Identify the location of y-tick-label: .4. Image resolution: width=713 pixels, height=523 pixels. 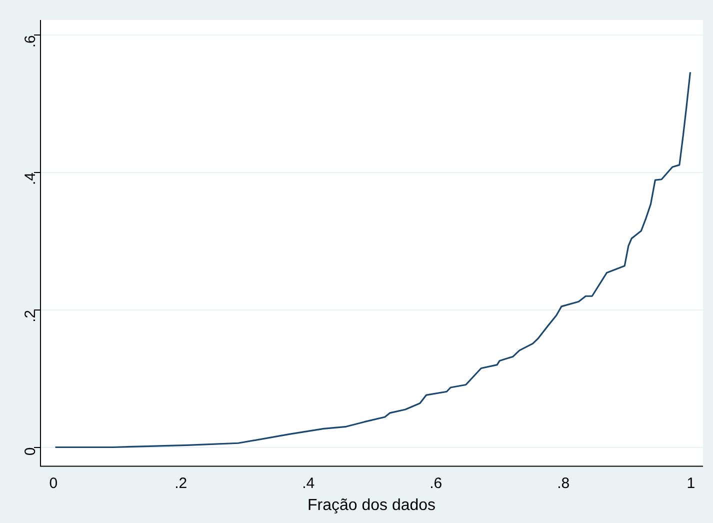
(31, 179).